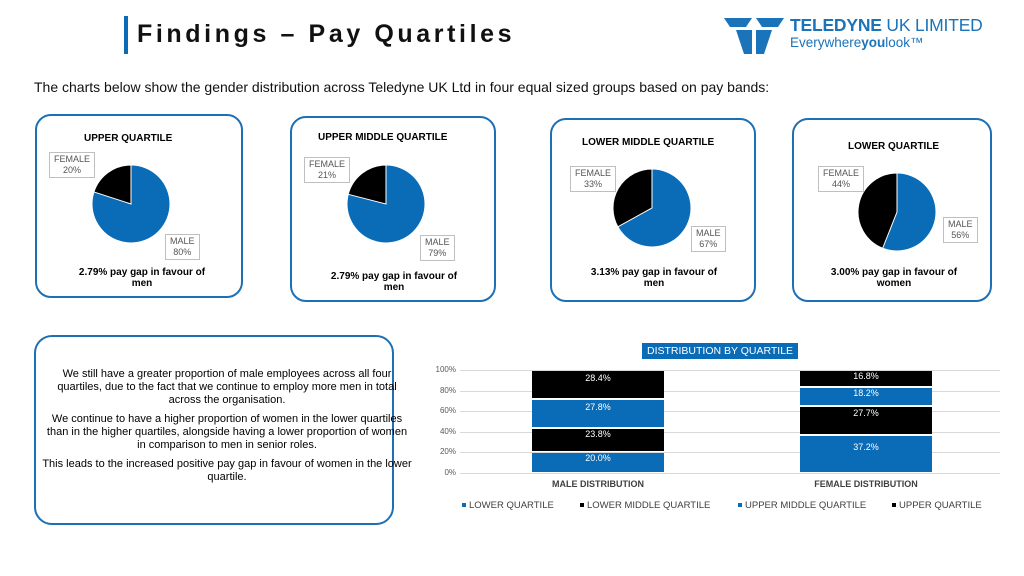 This screenshot has width=1024, height=576. What do you see at coordinates (598, 377) in the screenshot?
I see `bar-data-label: 28.4%` at bounding box center [598, 377].